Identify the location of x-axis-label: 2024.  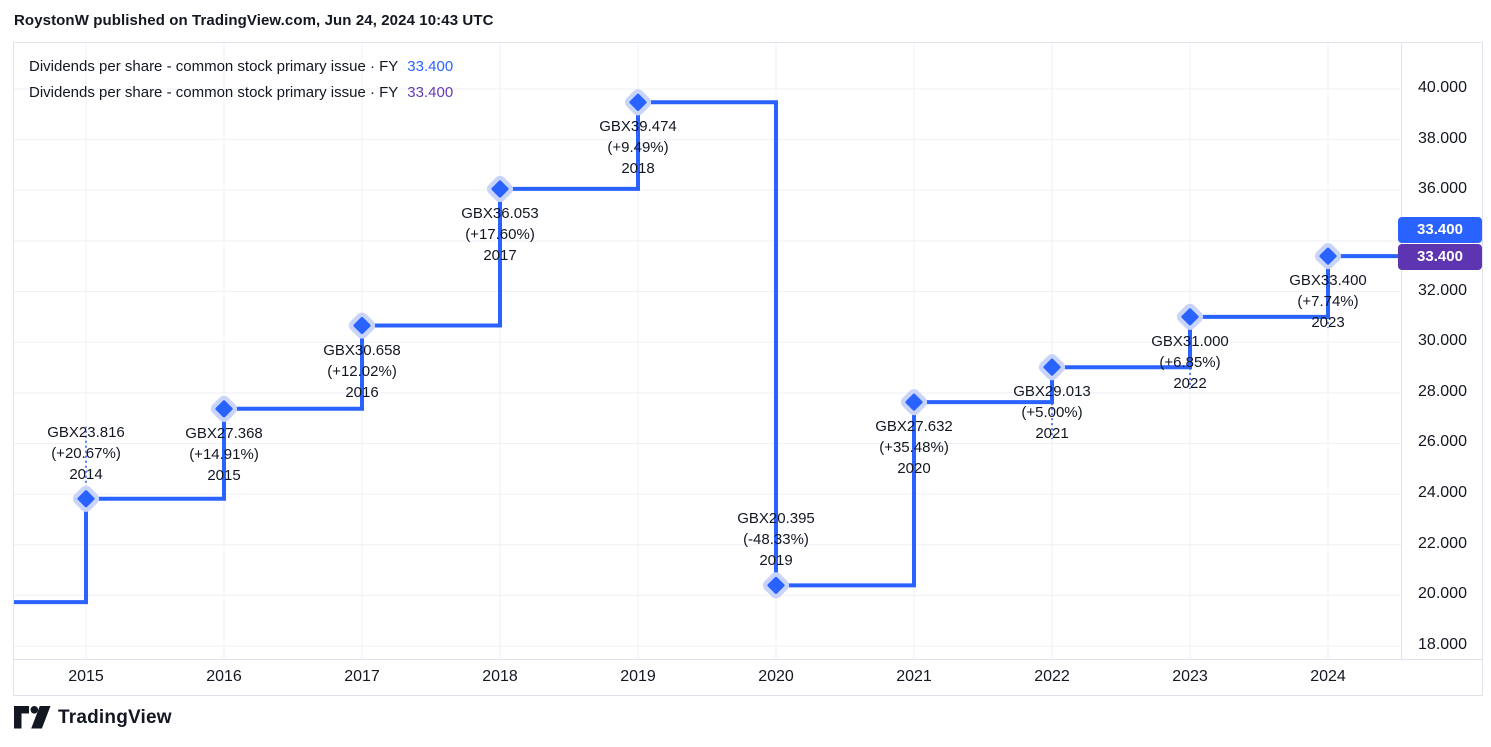
(1328, 676).